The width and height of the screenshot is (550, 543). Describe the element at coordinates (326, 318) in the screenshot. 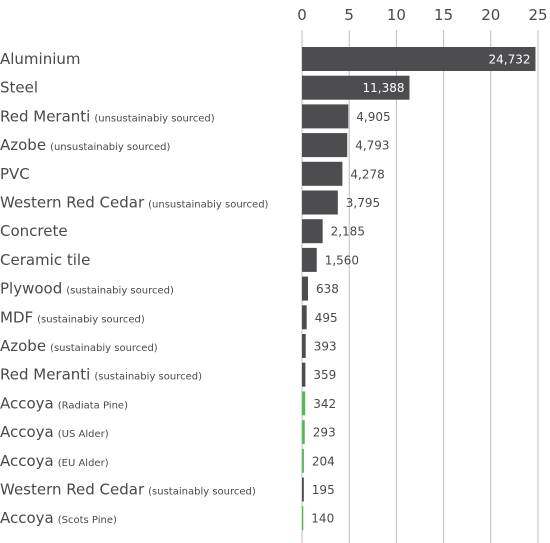

I see `value-label: 495` at that location.